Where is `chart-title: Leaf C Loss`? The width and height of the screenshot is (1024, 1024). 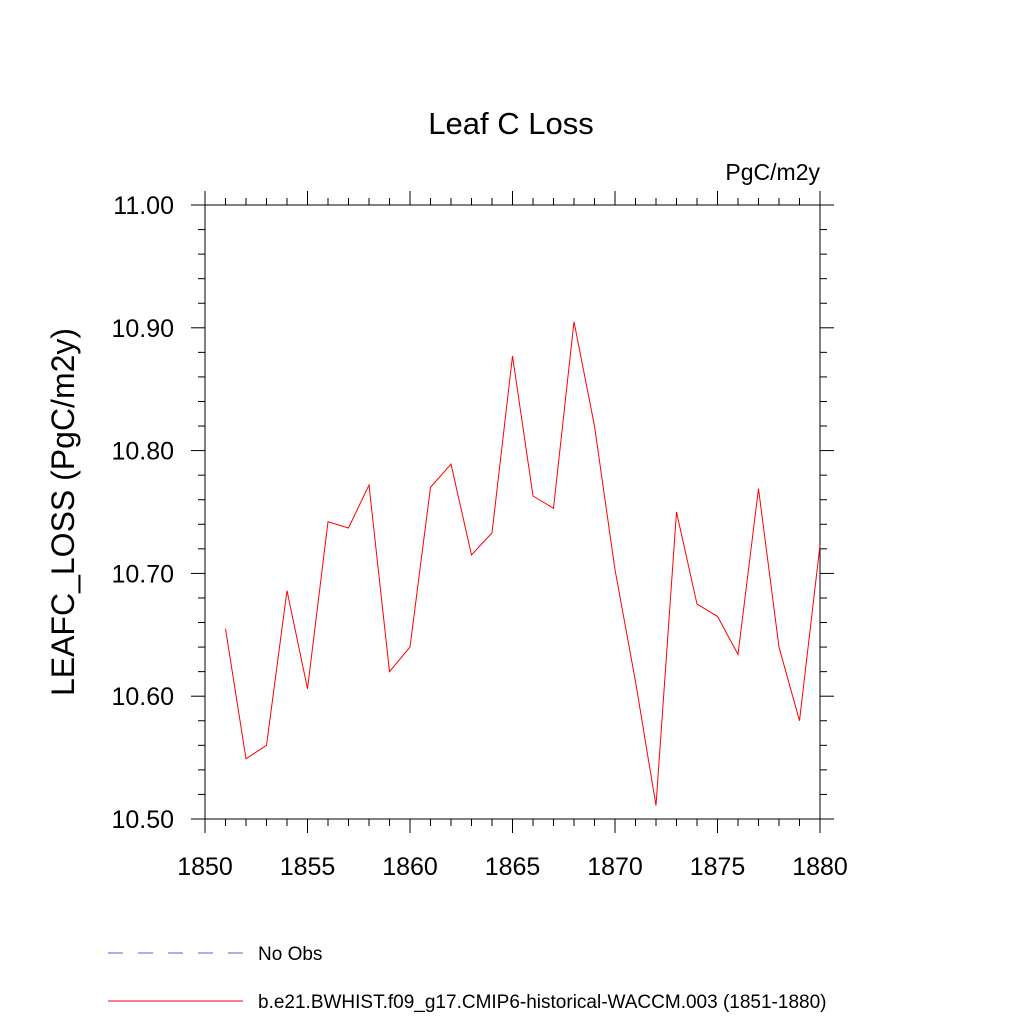 chart-title: Leaf C Loss is located at coordinates (510, 123).